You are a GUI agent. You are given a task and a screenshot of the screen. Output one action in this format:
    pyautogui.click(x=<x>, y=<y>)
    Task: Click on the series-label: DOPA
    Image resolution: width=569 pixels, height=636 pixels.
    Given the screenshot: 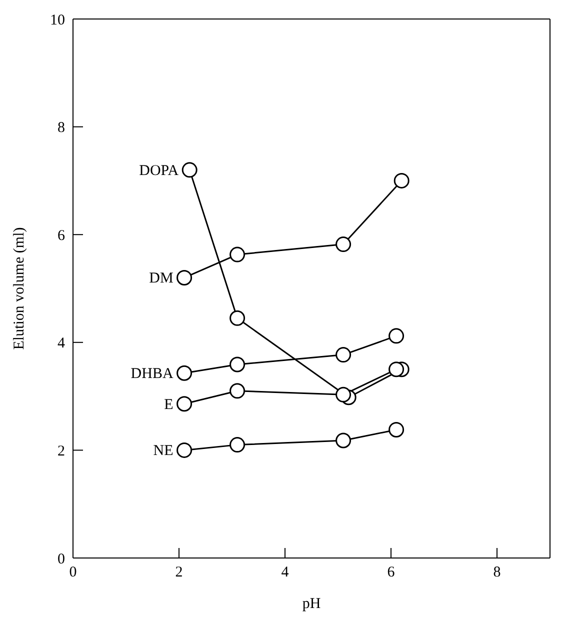 What is the action you would take?
    pyautogui.click(x=159, y=170)
    